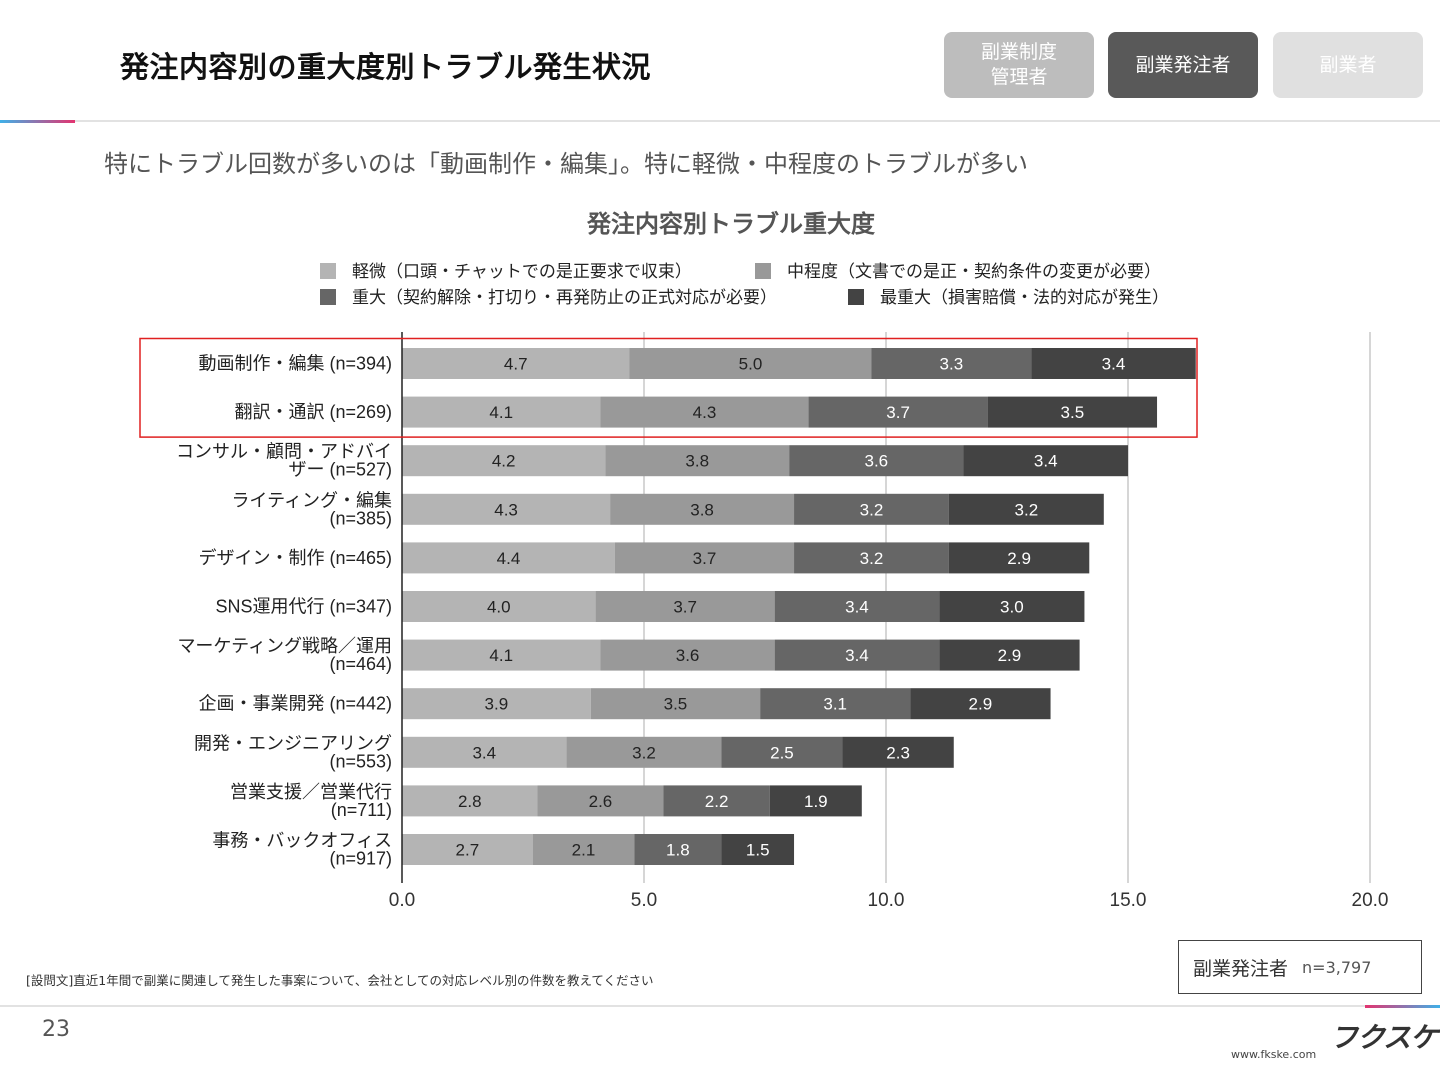 The image size is (1440, 1080). I want to click on category-label: (n=711), so click(361, 810).